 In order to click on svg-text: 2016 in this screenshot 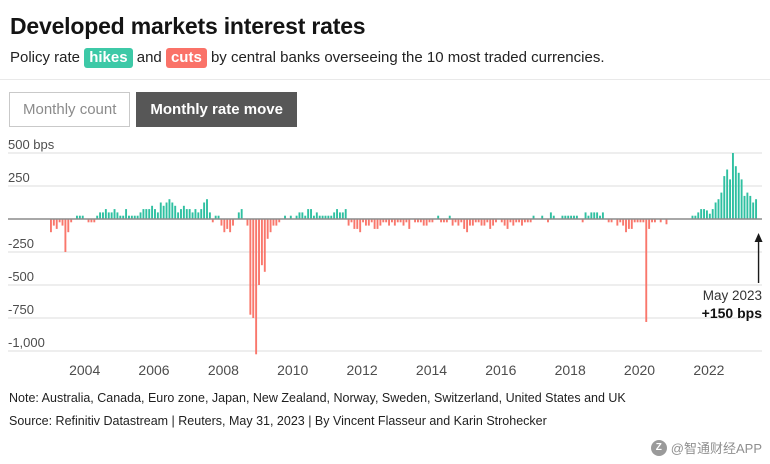, I will do `click(500, 370)`.